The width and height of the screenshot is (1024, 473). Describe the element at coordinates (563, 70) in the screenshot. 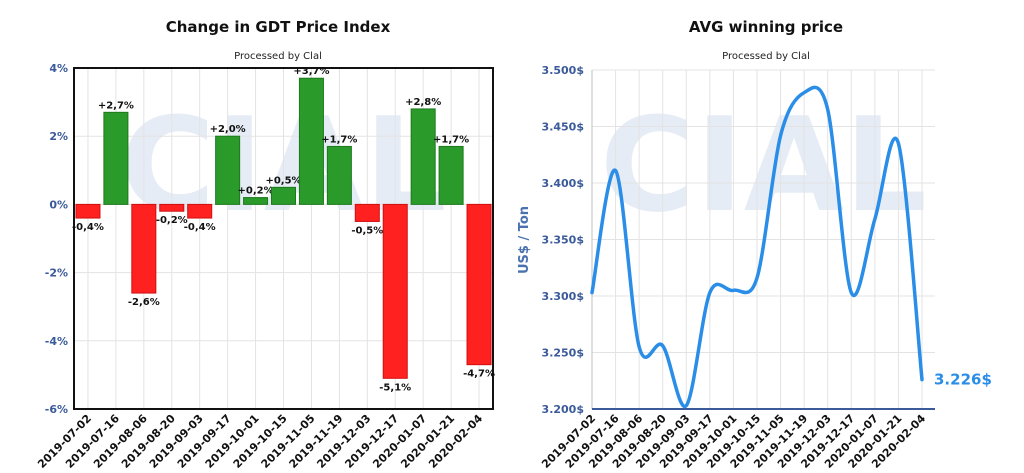

I see `y-tick-label: 3.500$` at that location.